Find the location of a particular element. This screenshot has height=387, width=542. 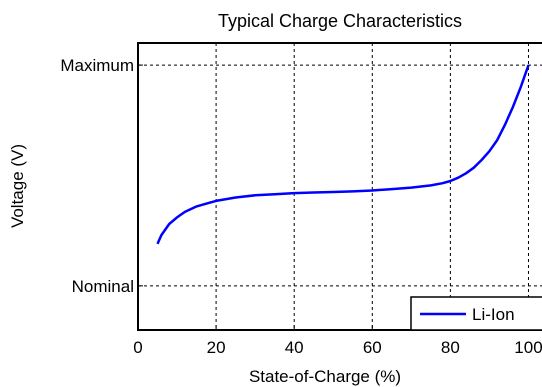

x-tick-label: 40 is located at coordinates (294, 347).